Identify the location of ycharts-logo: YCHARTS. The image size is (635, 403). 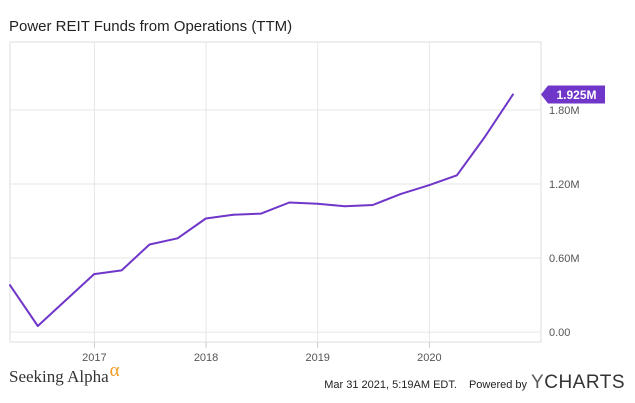
(578, 383).